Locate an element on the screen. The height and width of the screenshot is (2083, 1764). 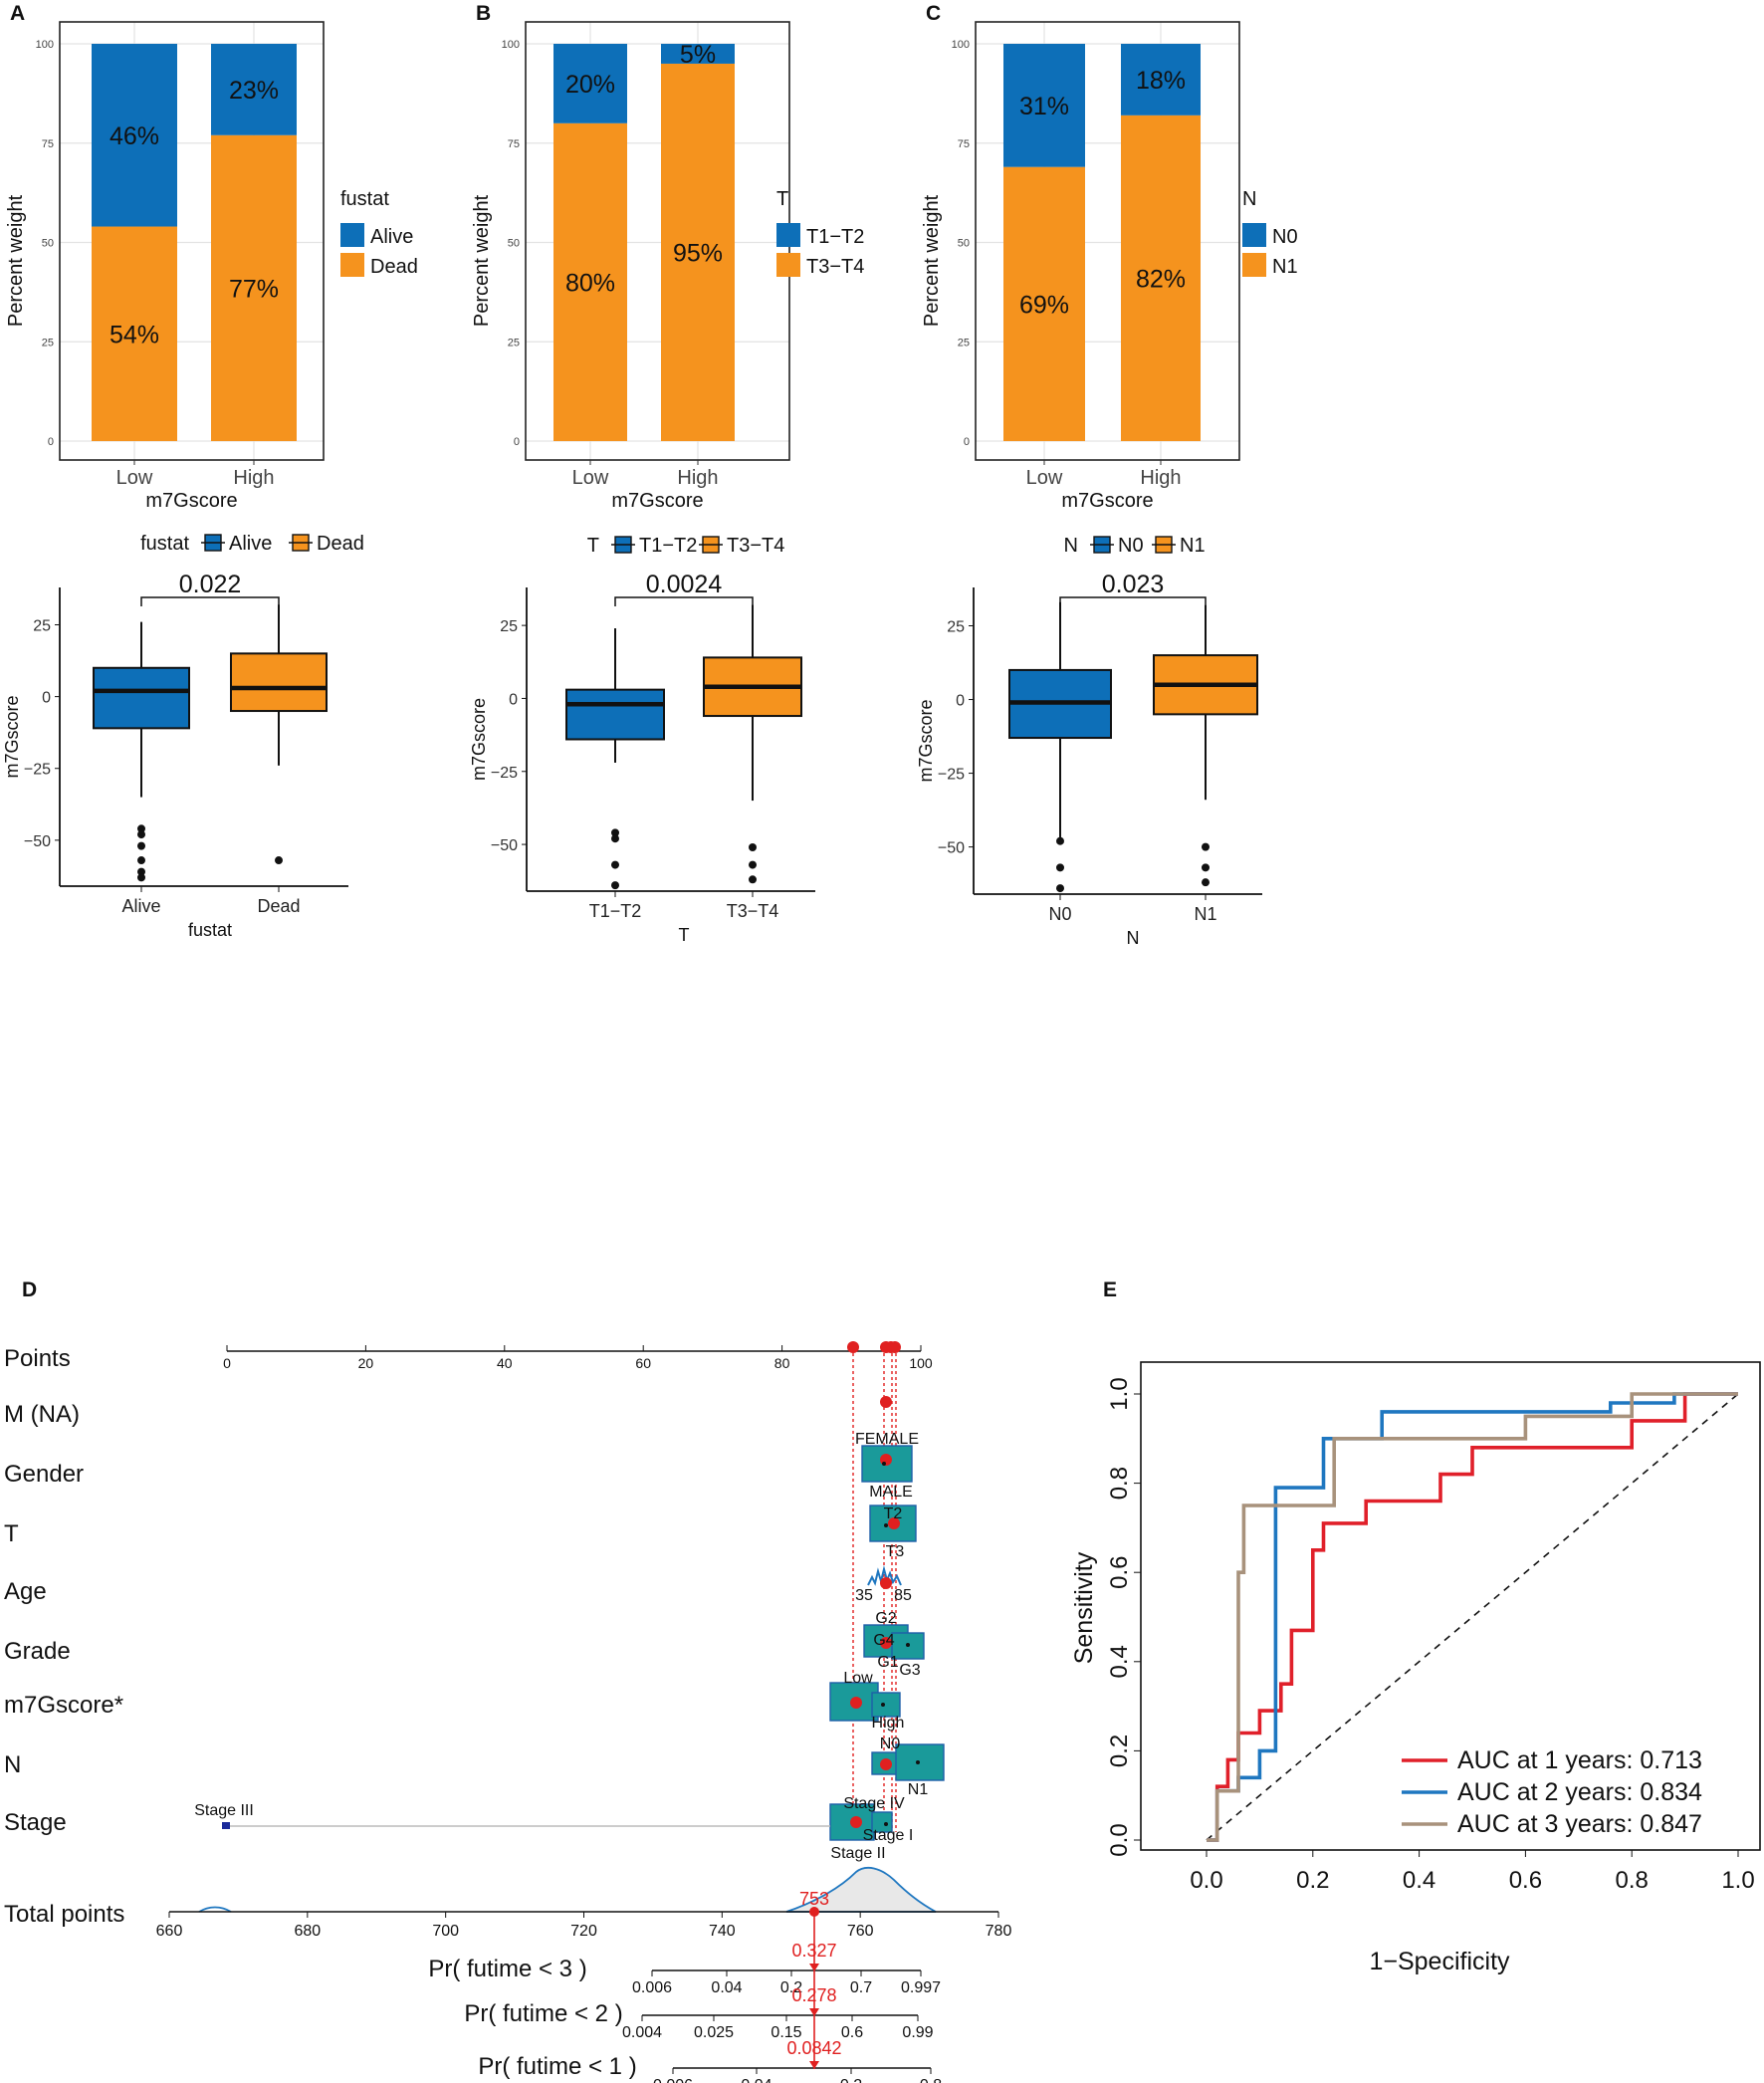
y-tick-label: 0.8 is located at coordinates (1119, 1484).